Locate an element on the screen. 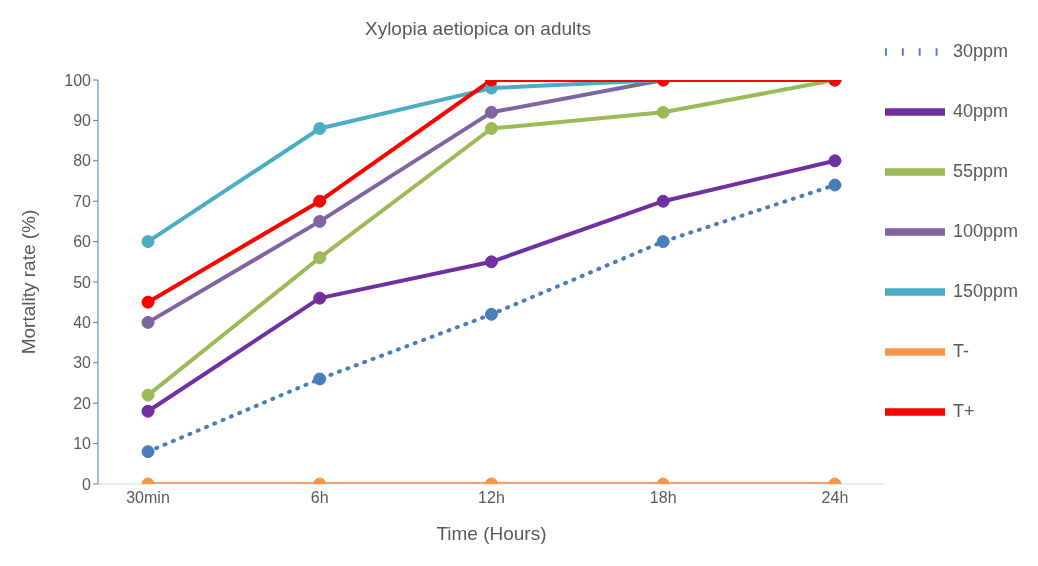 The image size is (1038, 566). legend-label: 100ppm is located at coordinates (985, 230).